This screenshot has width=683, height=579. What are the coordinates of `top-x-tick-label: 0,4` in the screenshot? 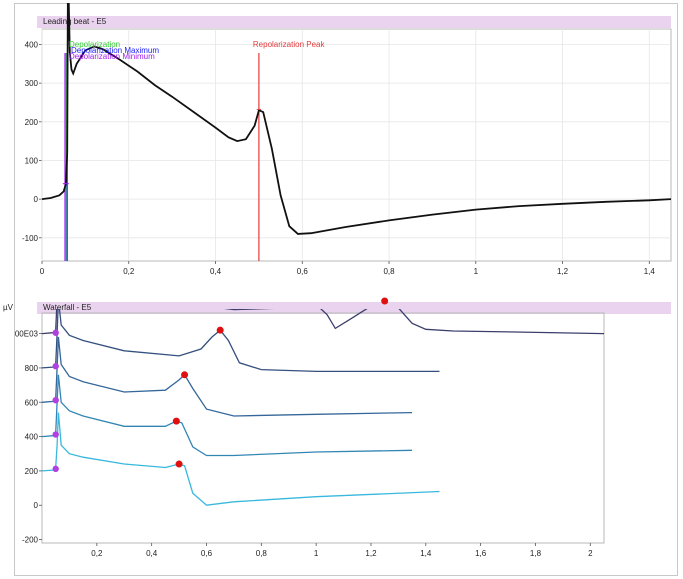 It's located at (216, 271).